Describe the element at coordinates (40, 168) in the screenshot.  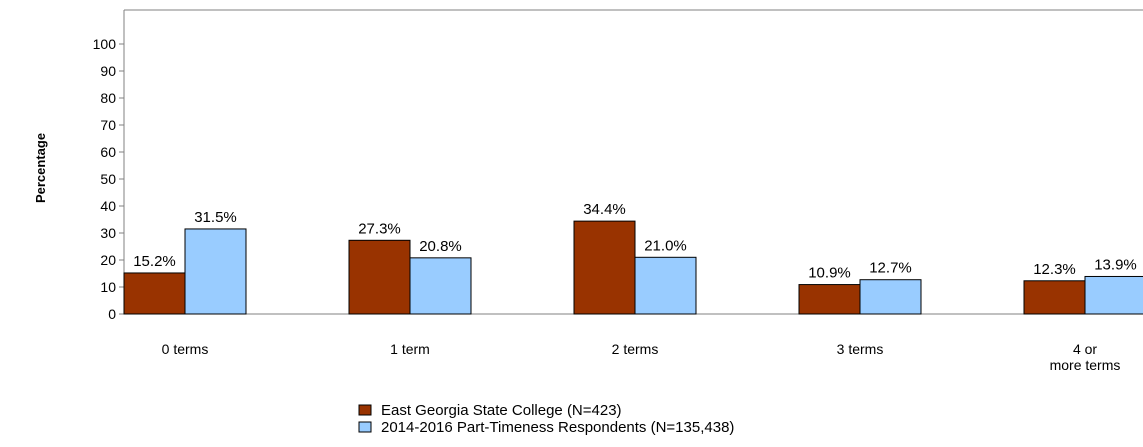
I see `y-axis-label: Percentage` at that location.